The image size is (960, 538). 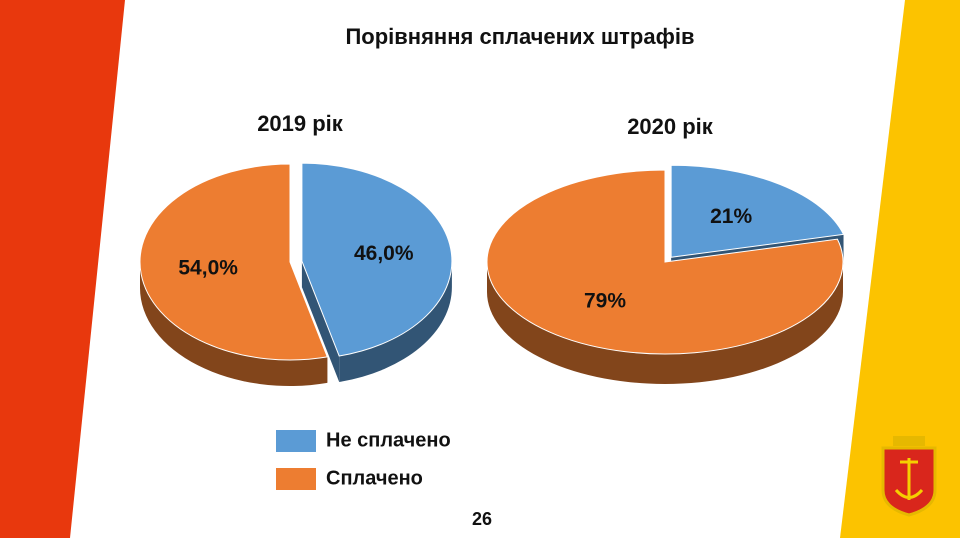 What do you see at coordinates (670, 126) in the screenshot?
I see `chart-title: 2020 рік` at bounding box center [670, 126].